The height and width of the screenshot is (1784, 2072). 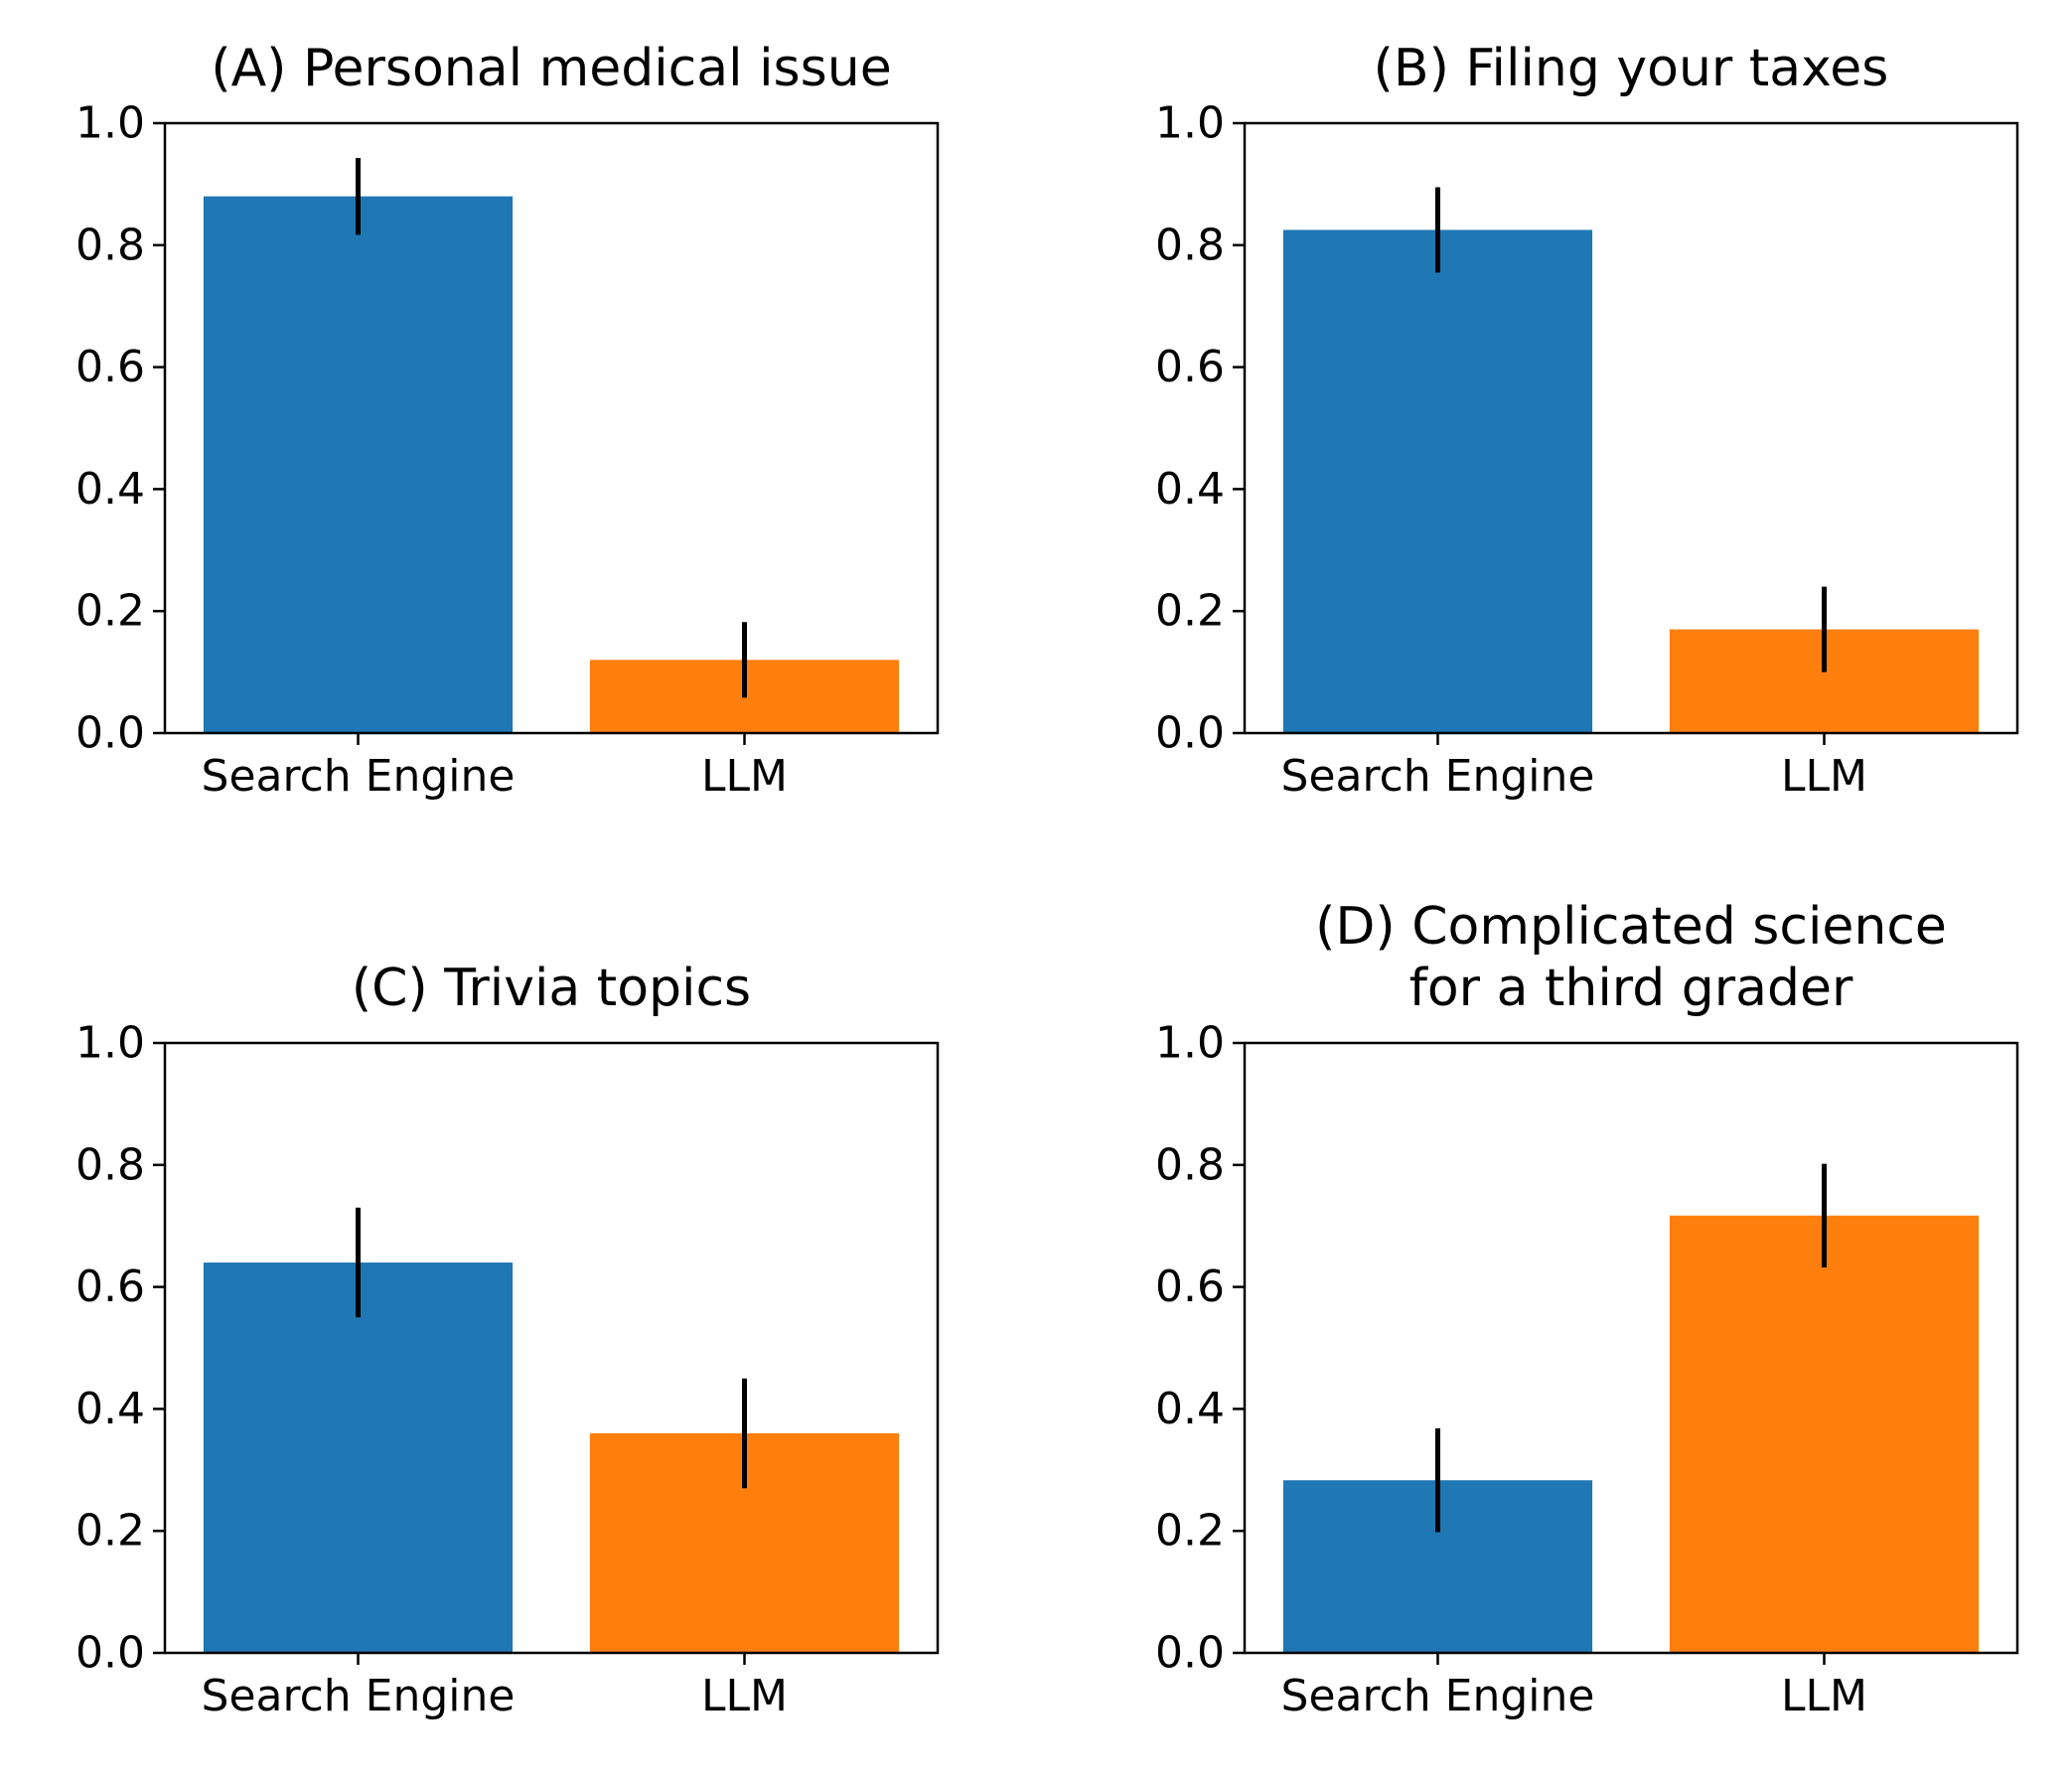 I want to click on panel-title: (D) Complicated science, so click(x=1631, y=927).